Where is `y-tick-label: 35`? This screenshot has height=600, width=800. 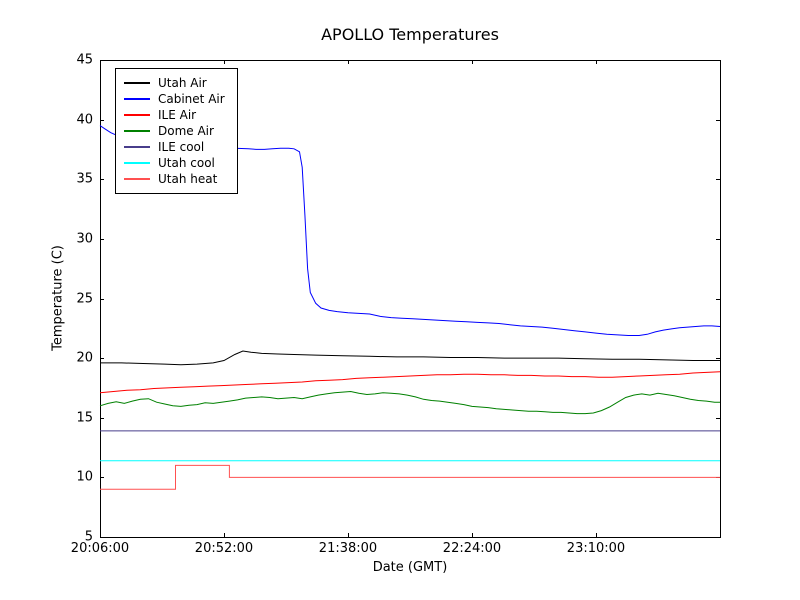
y-tick-label: 35 is located at coordinates (84, 179).